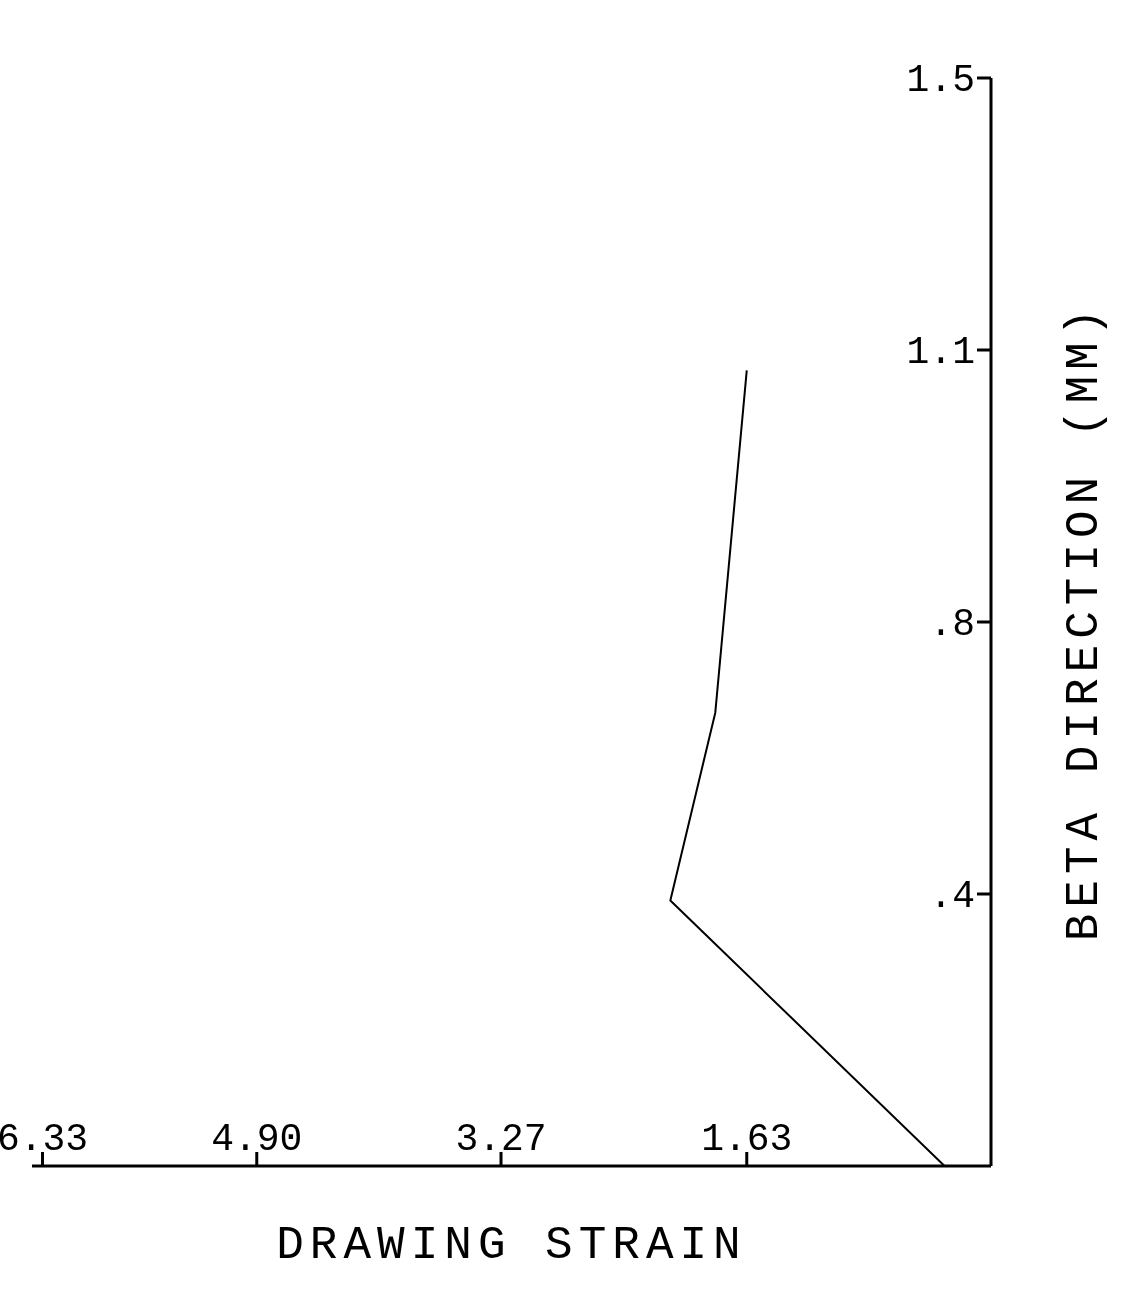  What do you see at coordinates (940, 81) in the screenshot?
I see `y-tick-label: 1.5` at bounding box center [940, 81].